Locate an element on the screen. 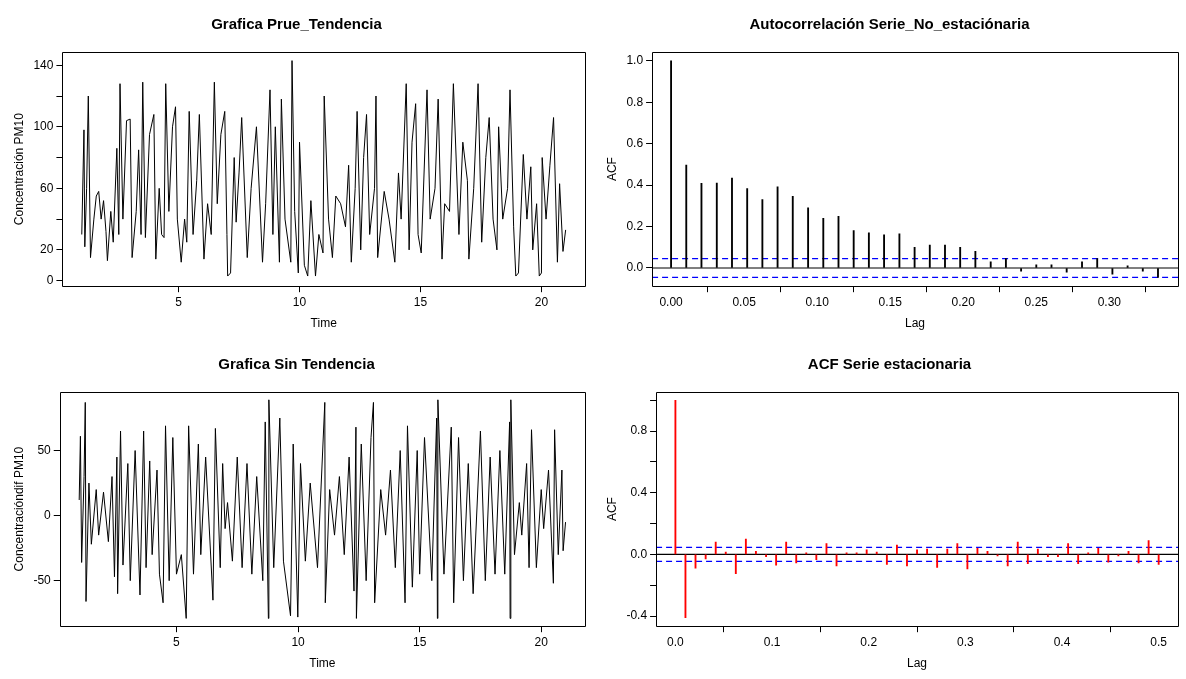  y-tick-label: 50 is located at coordinates (44, 449).